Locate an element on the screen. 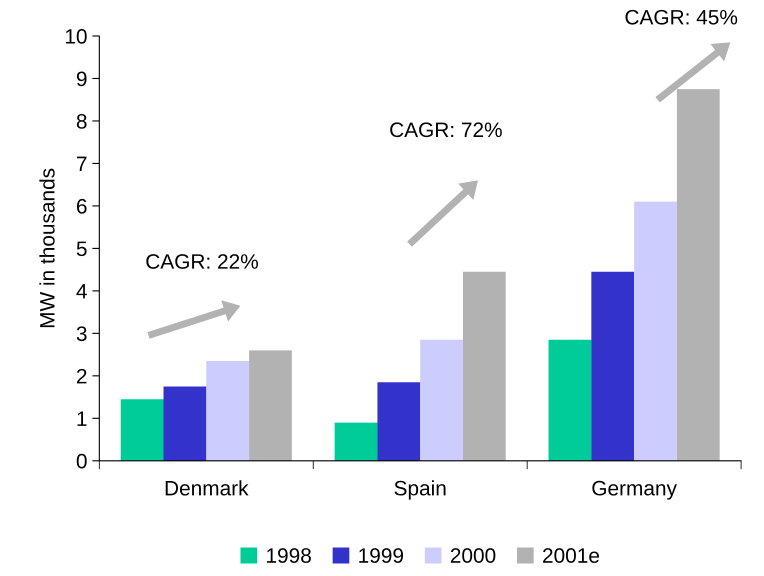 This screenshot has height=576, width=764. y-tick-label: 7 is located at coordinates (81, 163).